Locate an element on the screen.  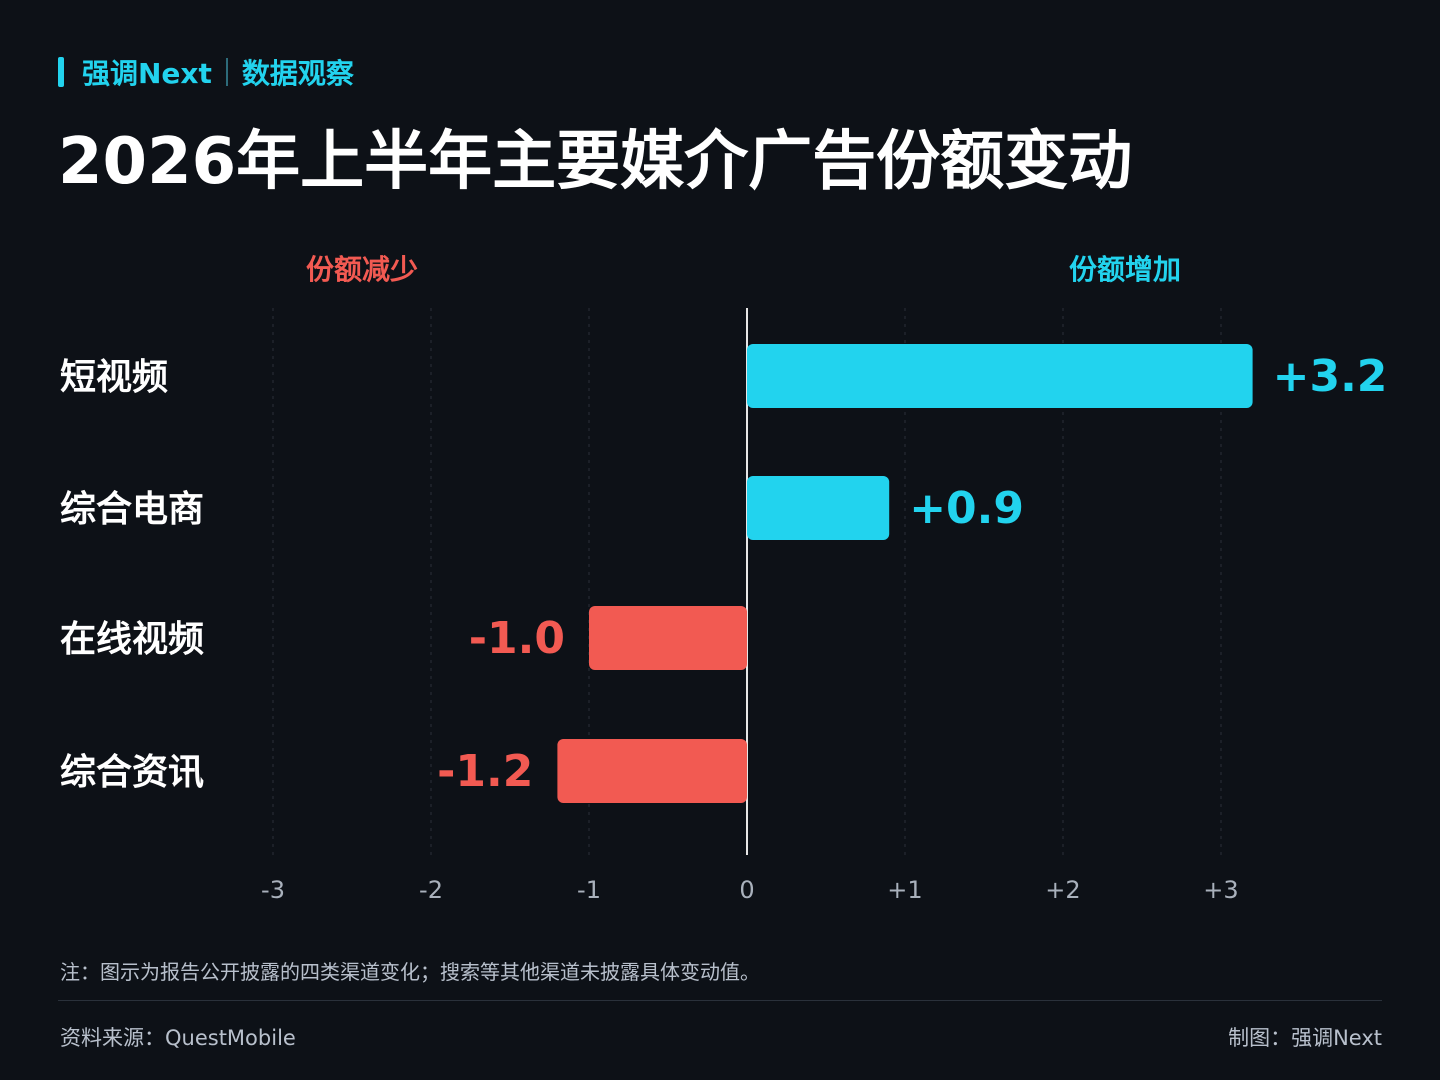
brand-separator is located at coordinates (226, 72).